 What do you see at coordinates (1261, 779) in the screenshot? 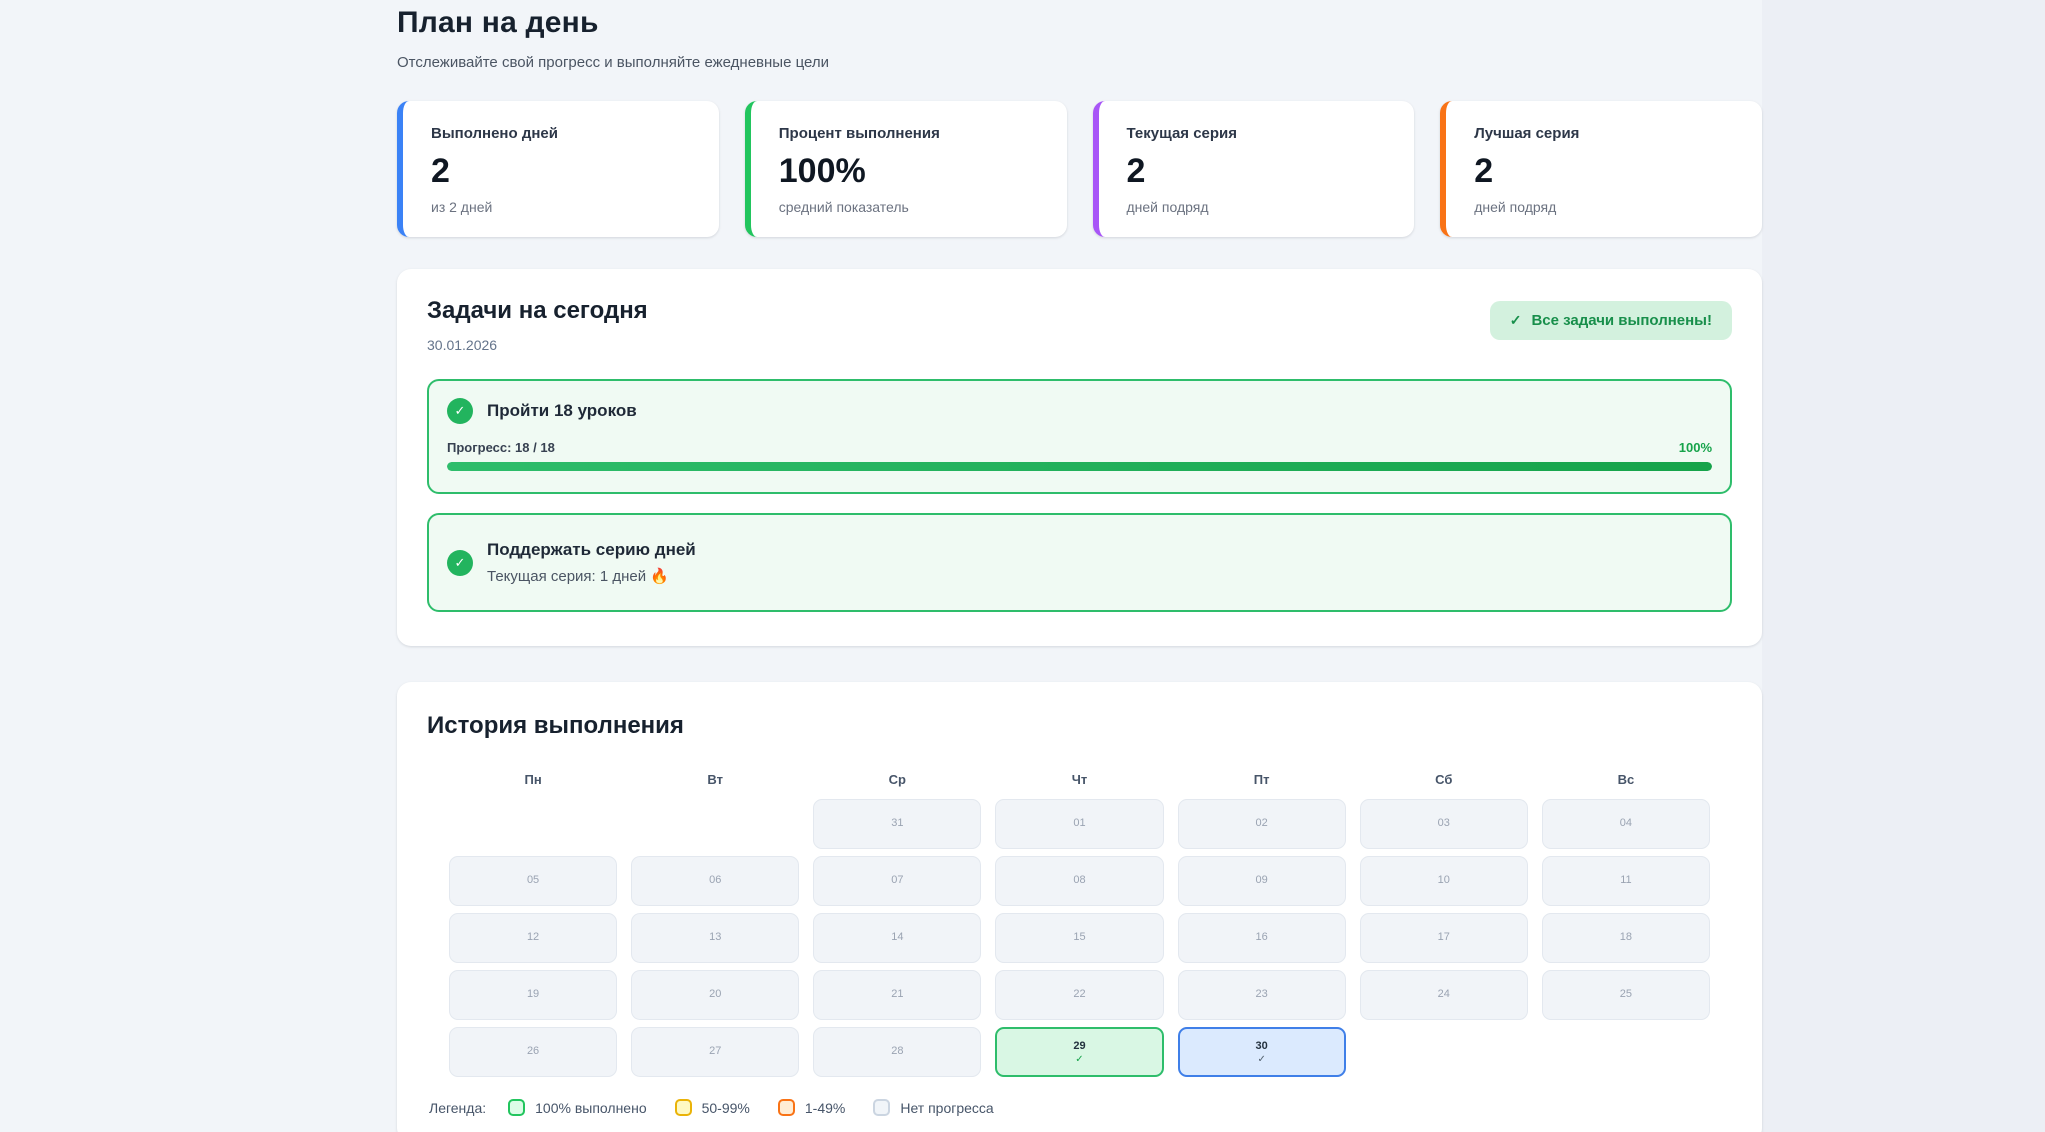
I see `weekday-label: Пт` at bounding box center [1261, 779].